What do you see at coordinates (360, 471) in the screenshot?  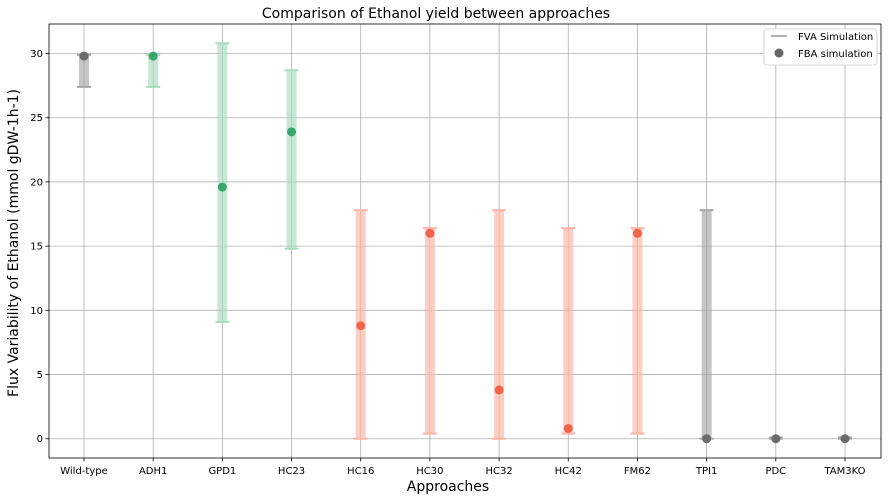 I see `x-tick-label: HC16` at bounding box center [360, 471].